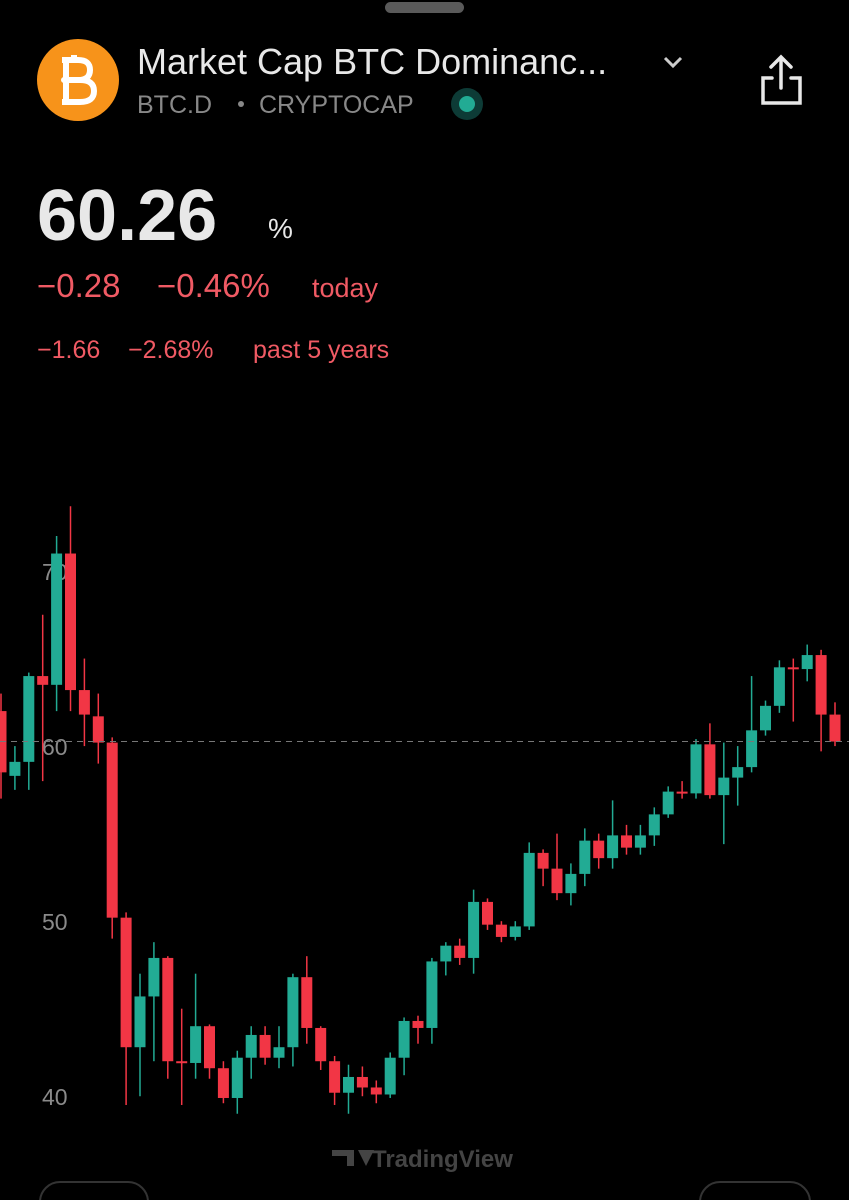  Describe the element at coordinates (55, 747) in the screenshot. I see `y-tick-label: 60` at that location.